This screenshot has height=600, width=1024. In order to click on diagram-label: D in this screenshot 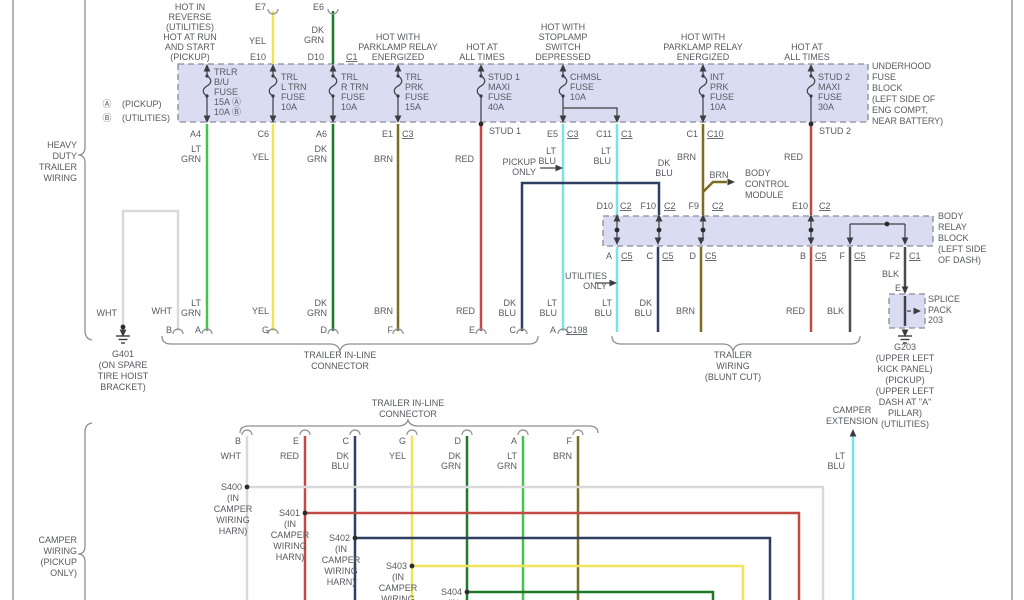, I will do `click(693, 256)`.